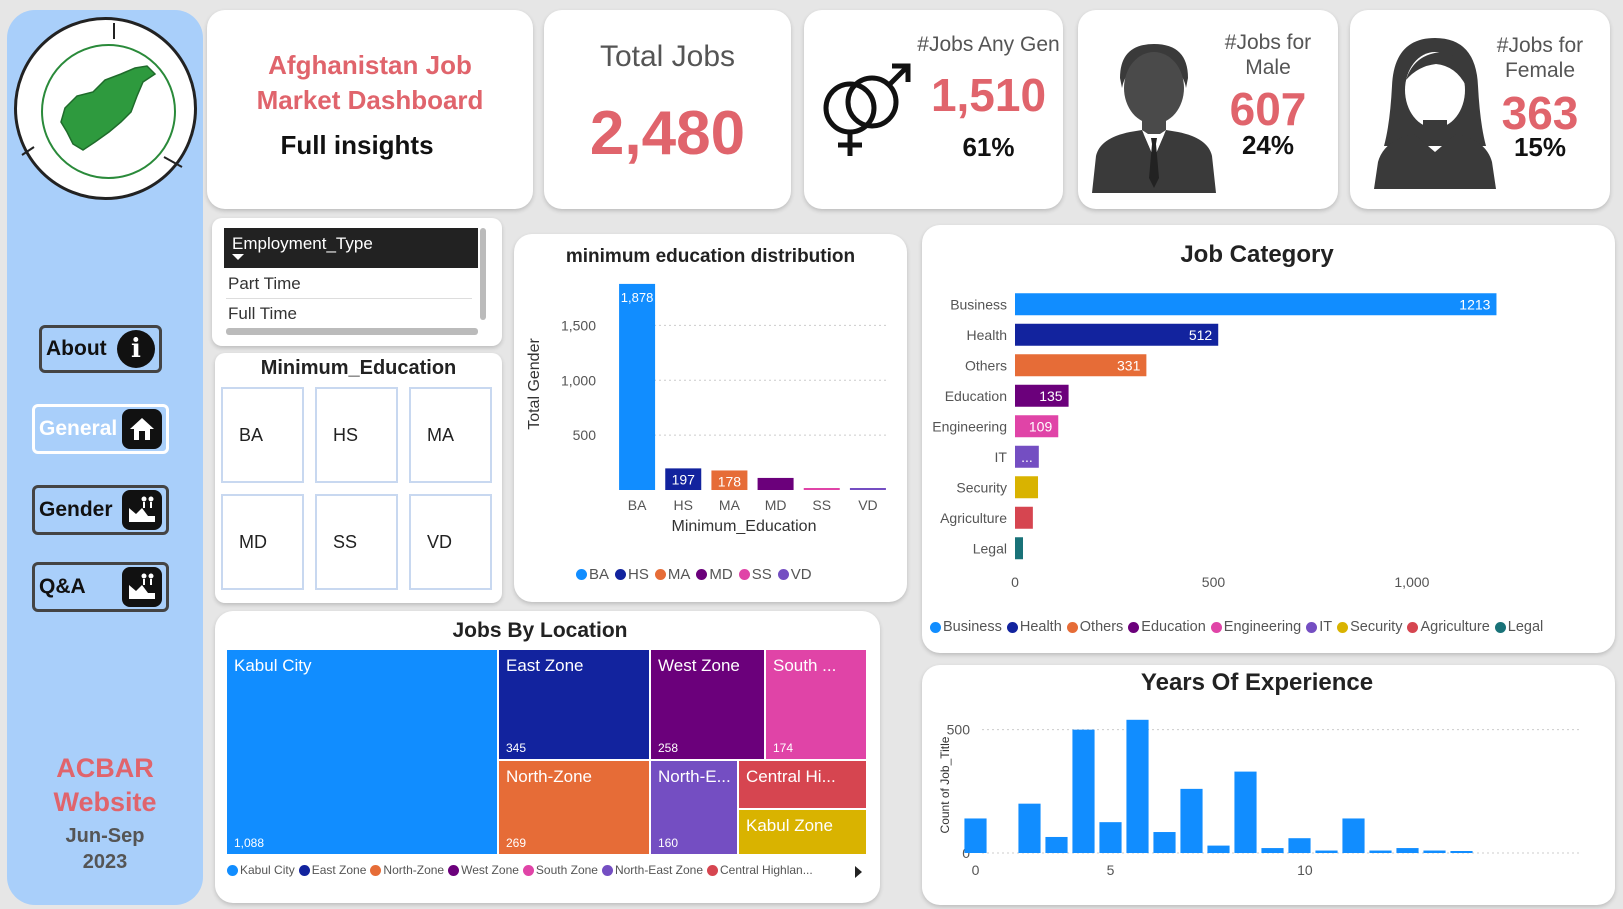 The height and width of the screenshot is (909, 1623). I want to click on legend-item: Agriculture, so click(1448, 627).